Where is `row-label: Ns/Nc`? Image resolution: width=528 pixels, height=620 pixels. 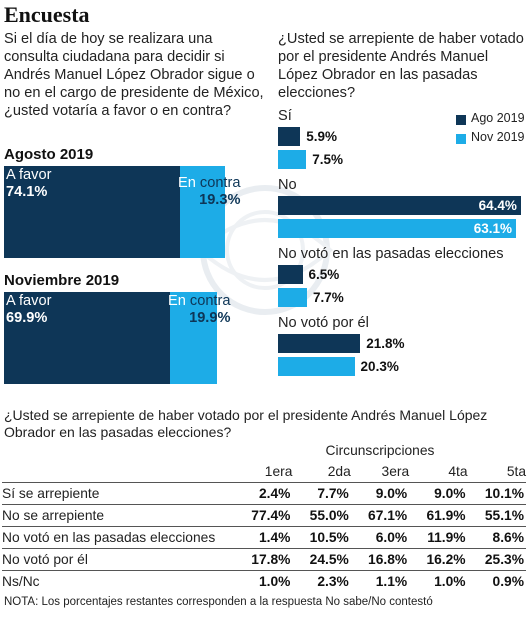 row-label: Ns/Nc is located at coordinates (118, 581).